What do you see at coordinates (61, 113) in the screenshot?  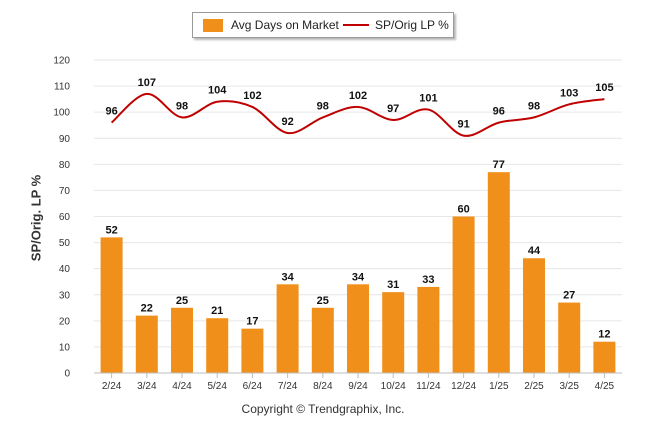 I see `y-tick-label: 100` at bounding box center [61, 113].